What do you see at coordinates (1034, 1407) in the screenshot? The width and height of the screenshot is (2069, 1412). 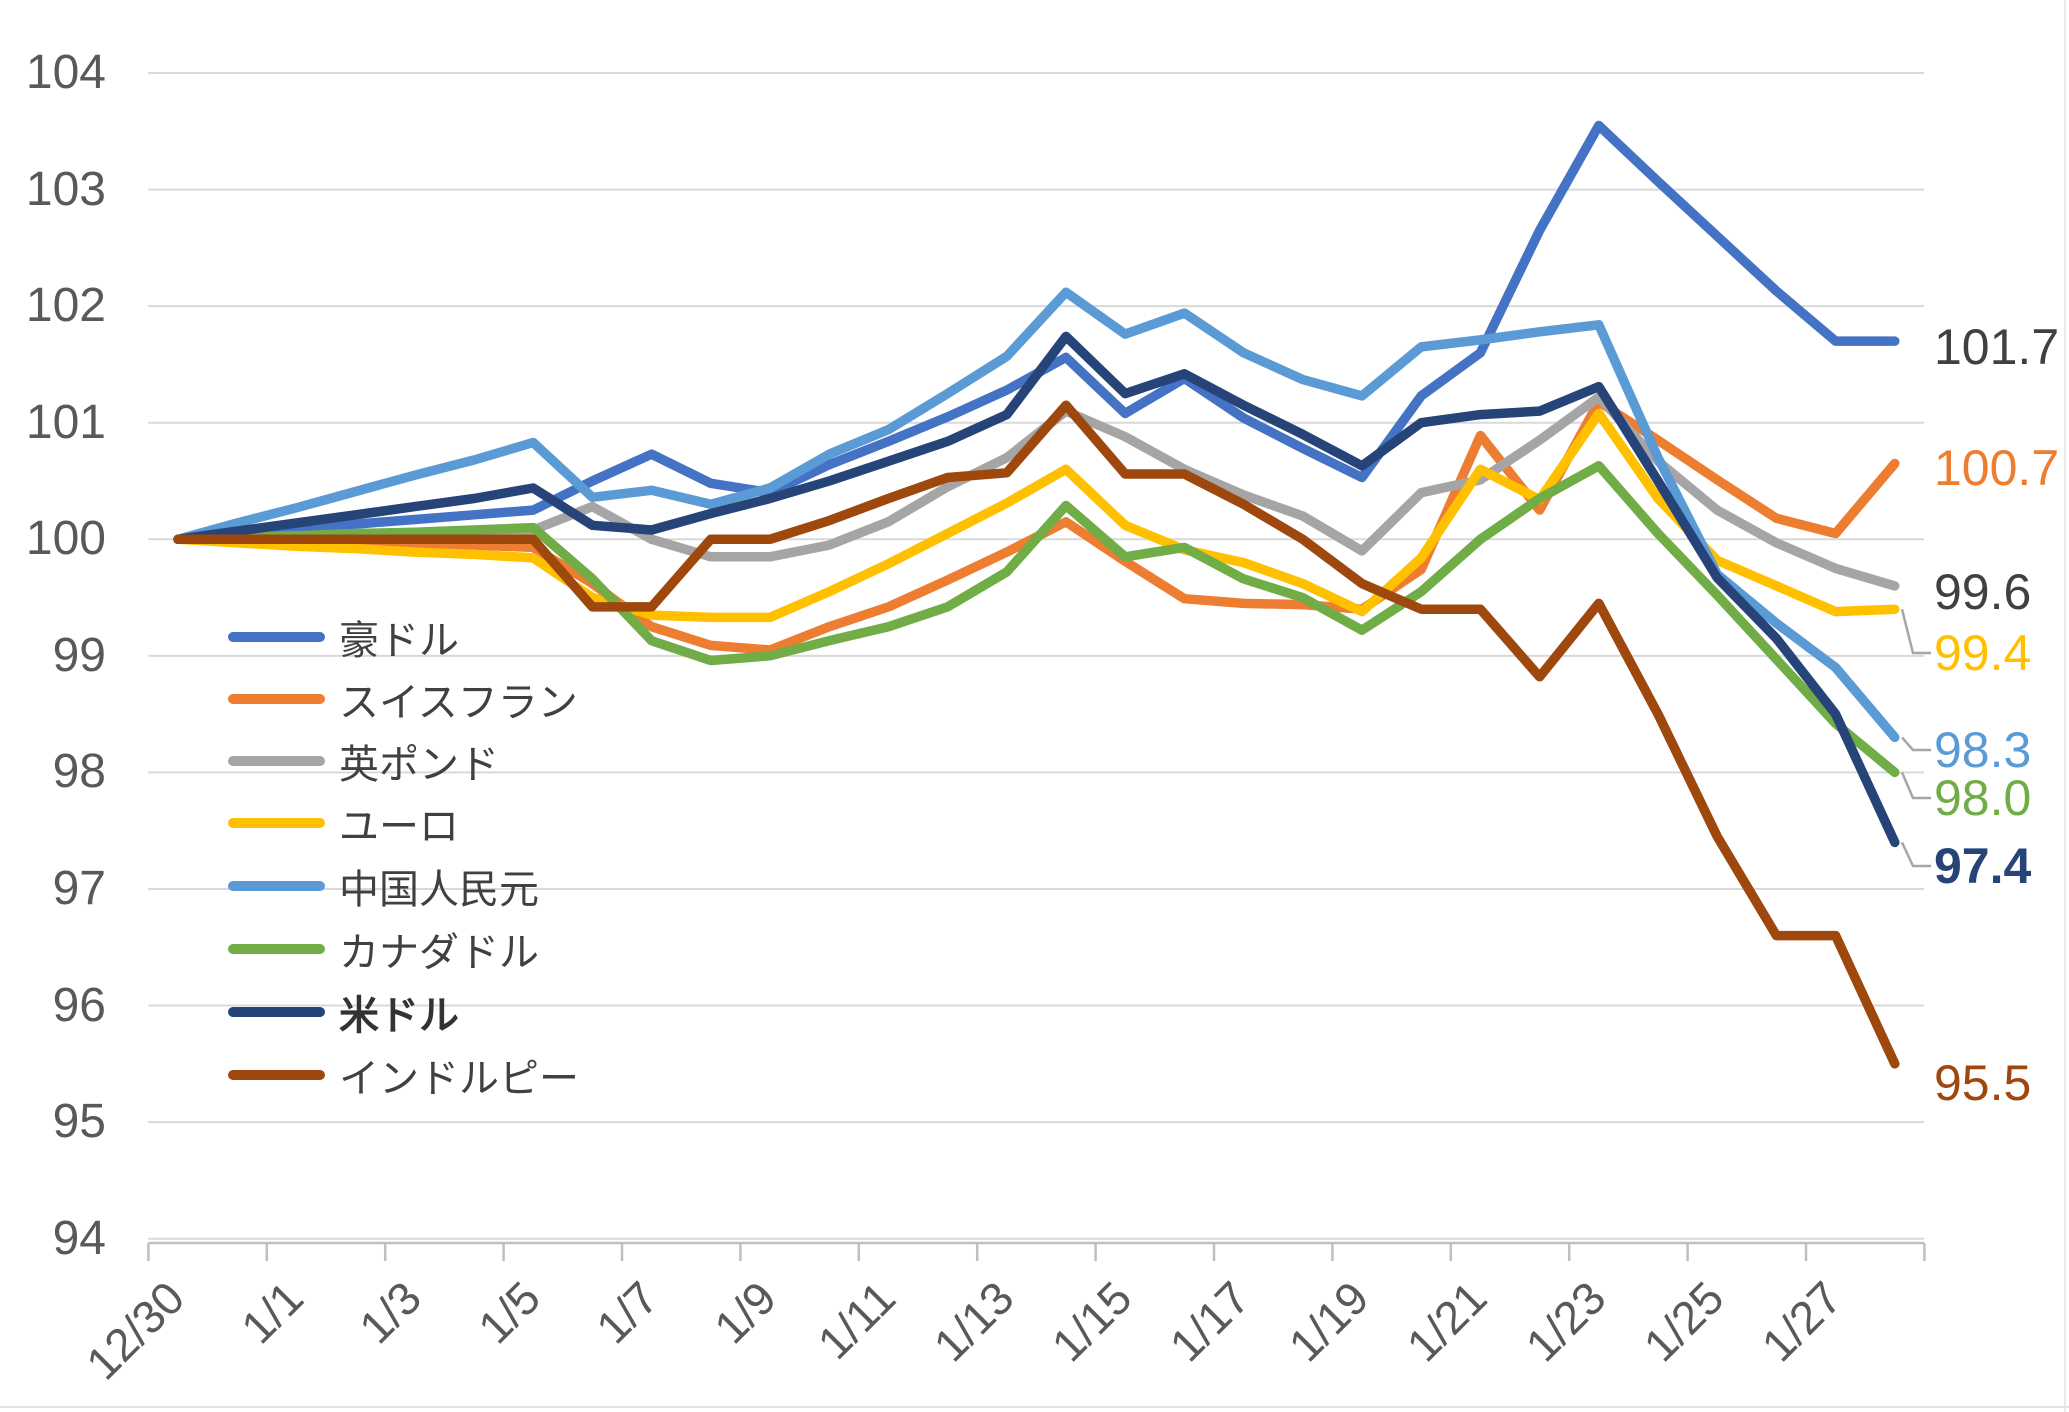 I see `window-bottom-edge` at bounding box center [1034, 1407].